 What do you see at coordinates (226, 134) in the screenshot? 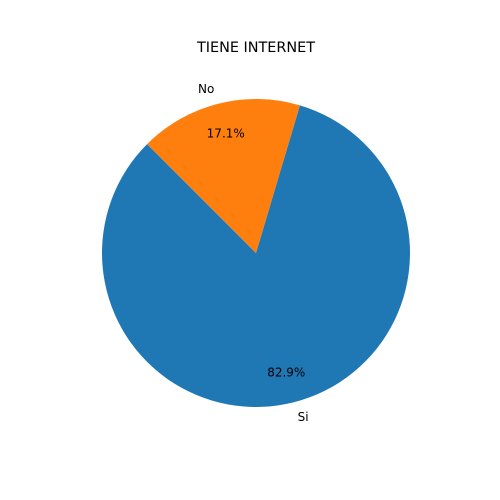
I see `slice-pct-label-no: 17.1%` at bounding box center [226, 134].